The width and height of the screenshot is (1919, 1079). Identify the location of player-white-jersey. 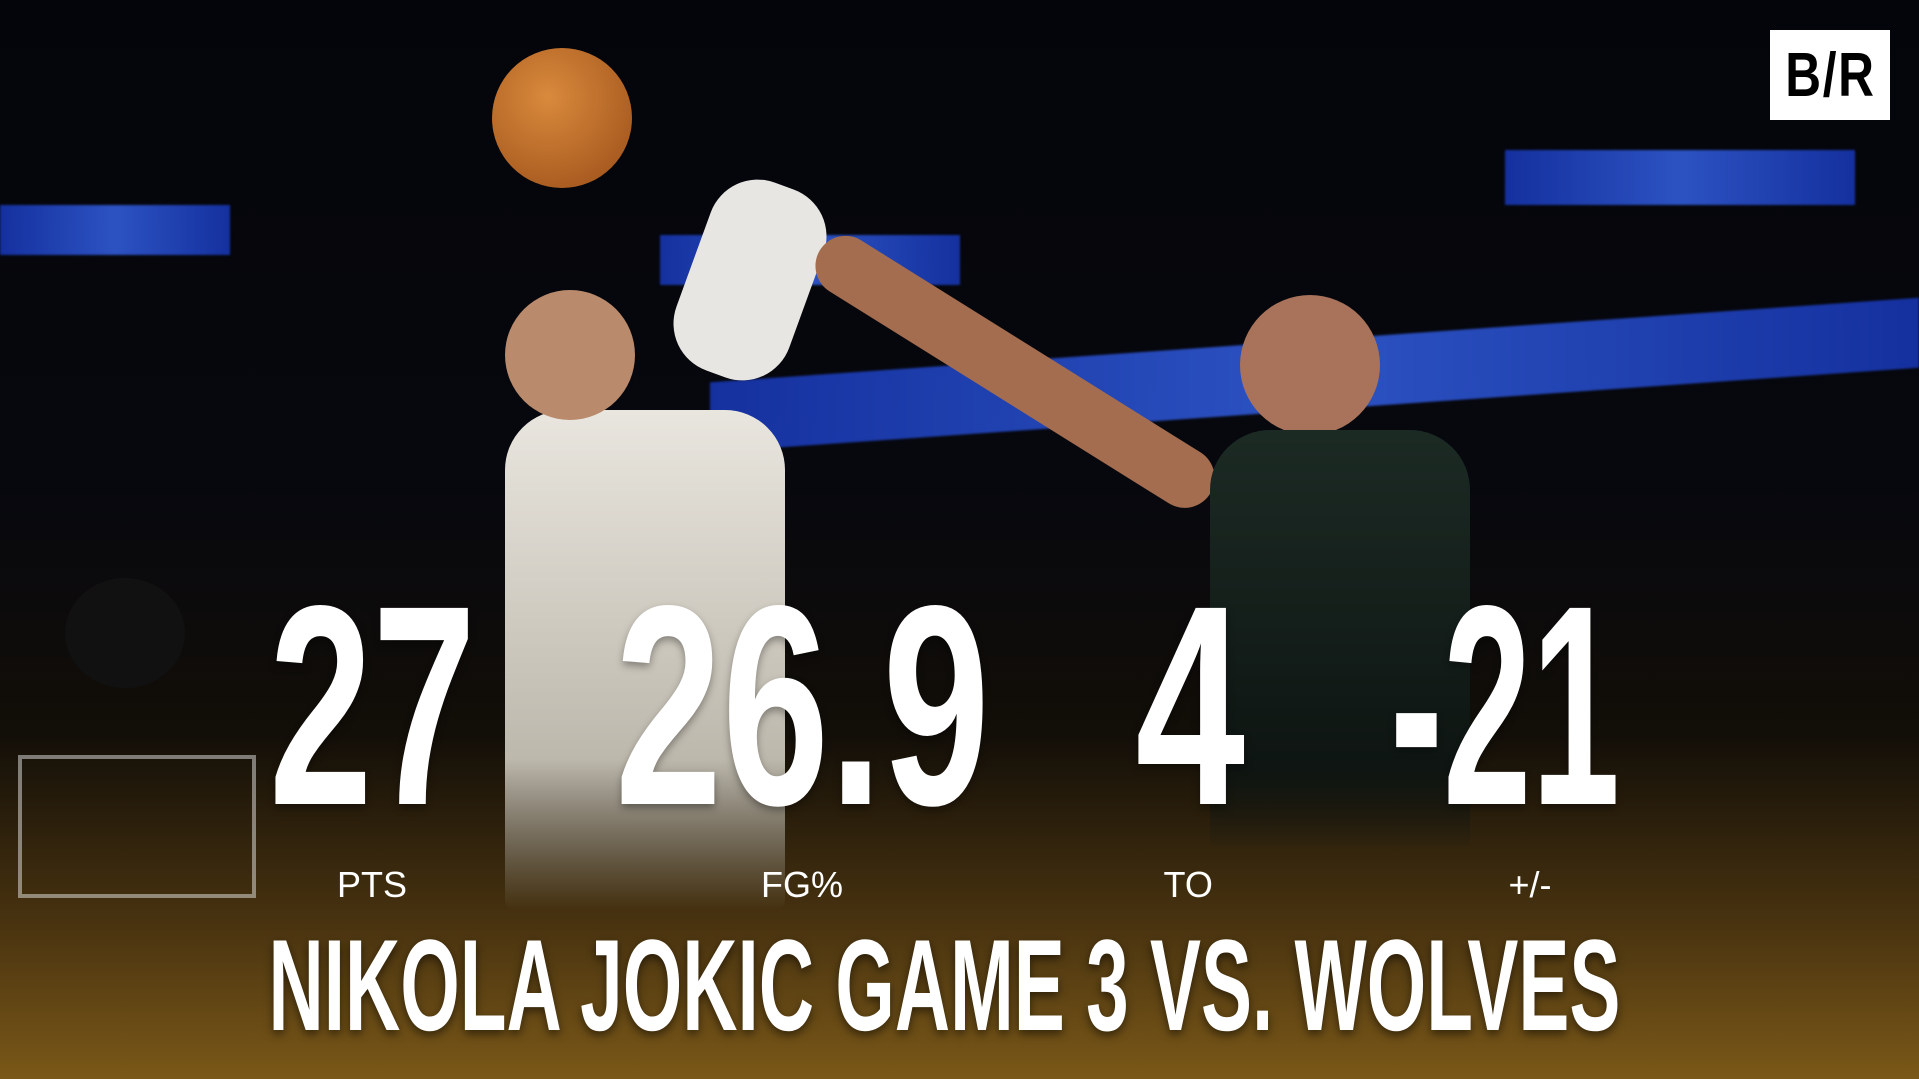
(645, 660).